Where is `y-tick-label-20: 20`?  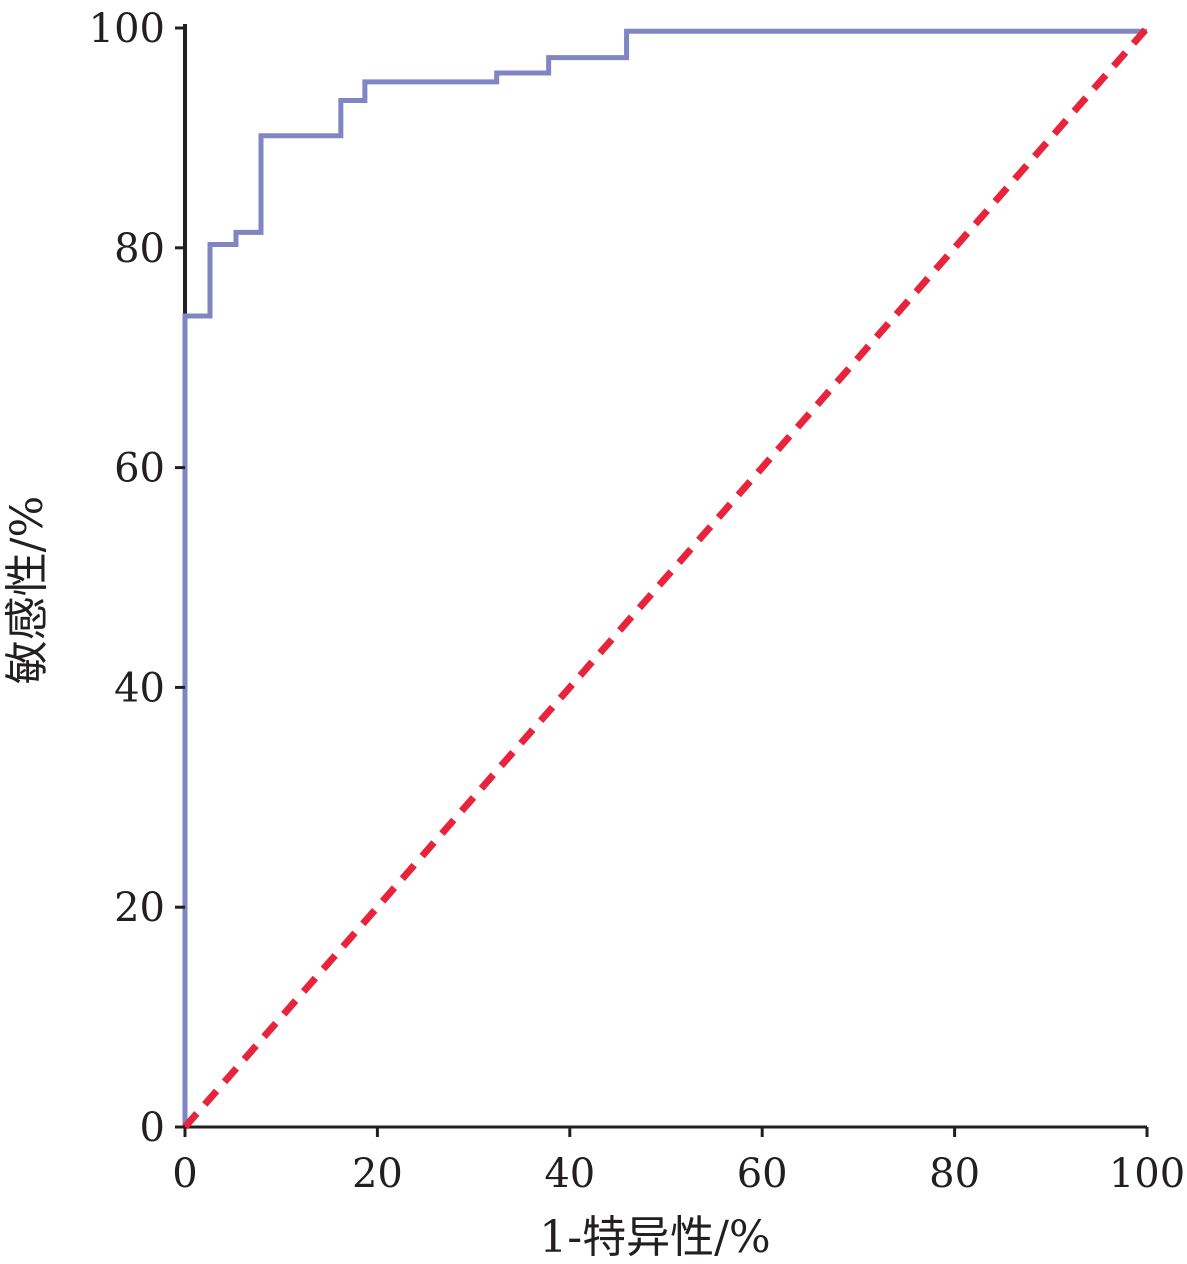 y-tick-label-20: 20 is located at coordinates (139, 908).